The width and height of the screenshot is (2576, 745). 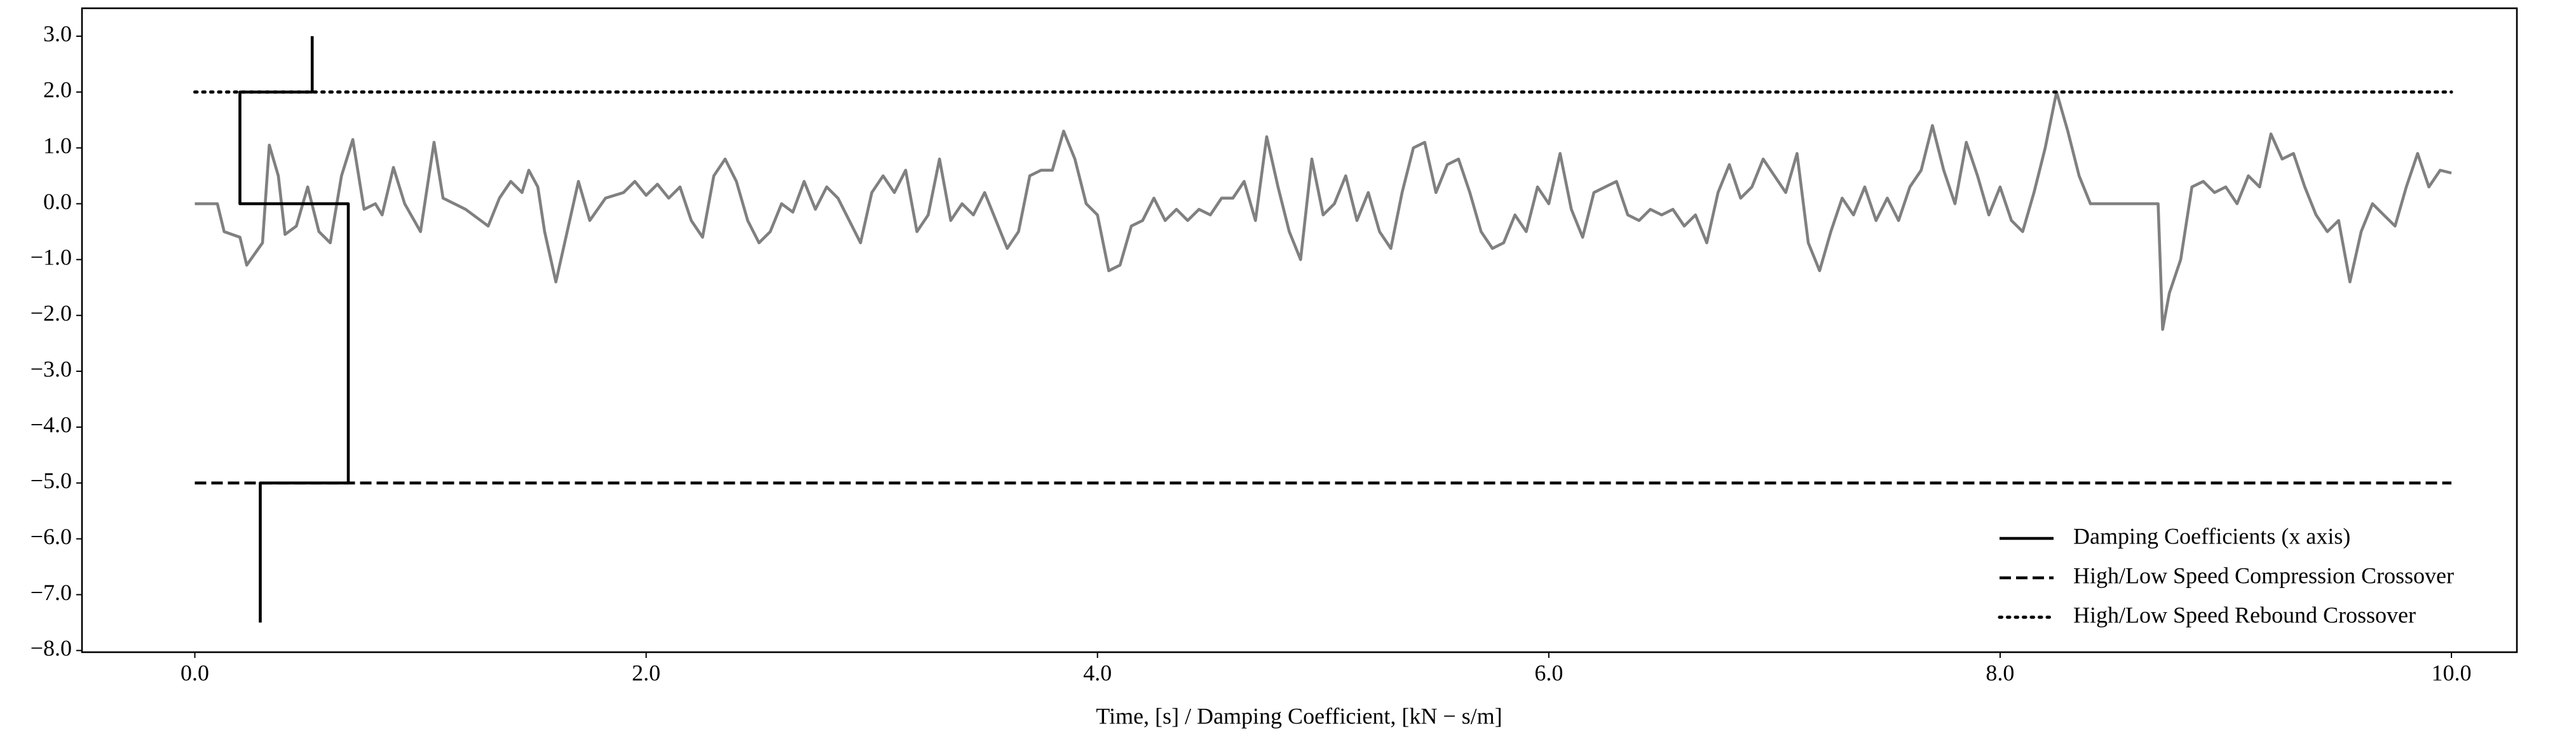 I want to click on y-tick-label: 1.0, so click(x=57, y=145).